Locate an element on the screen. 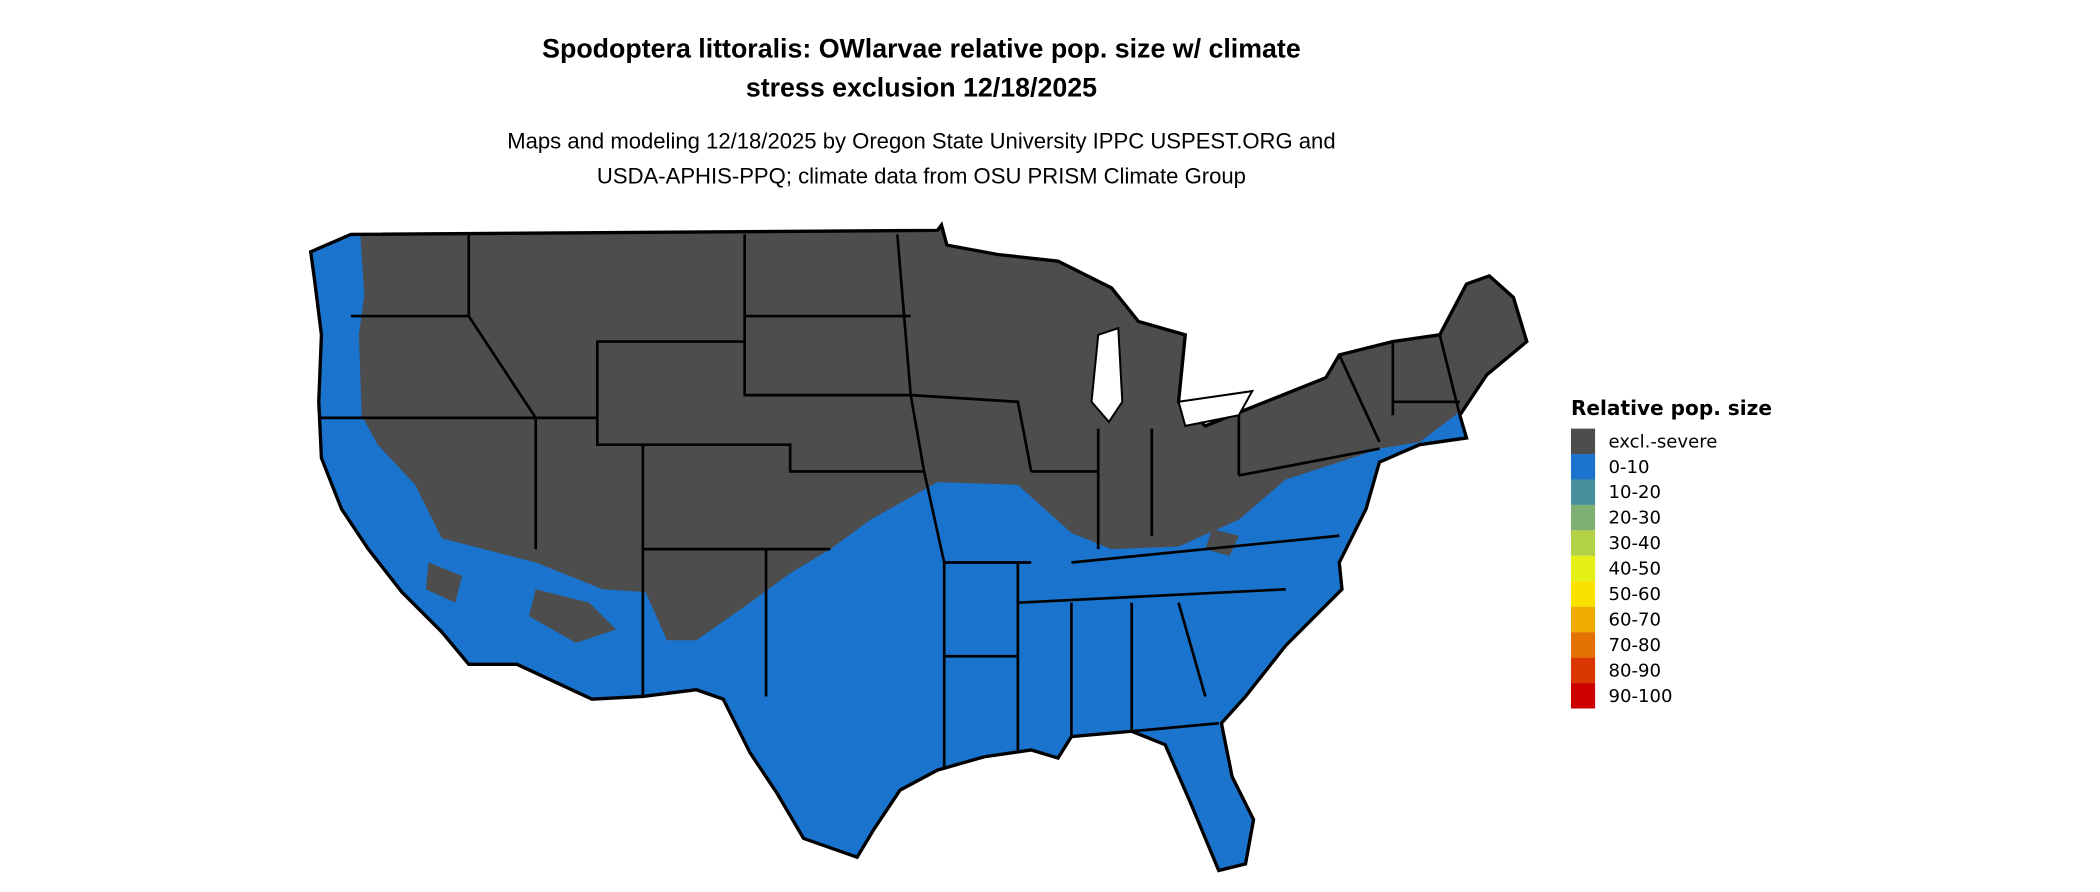 This screenshot has width=2100, height=892. legend-label: 80-90 is located at coordinates (1634, 670).